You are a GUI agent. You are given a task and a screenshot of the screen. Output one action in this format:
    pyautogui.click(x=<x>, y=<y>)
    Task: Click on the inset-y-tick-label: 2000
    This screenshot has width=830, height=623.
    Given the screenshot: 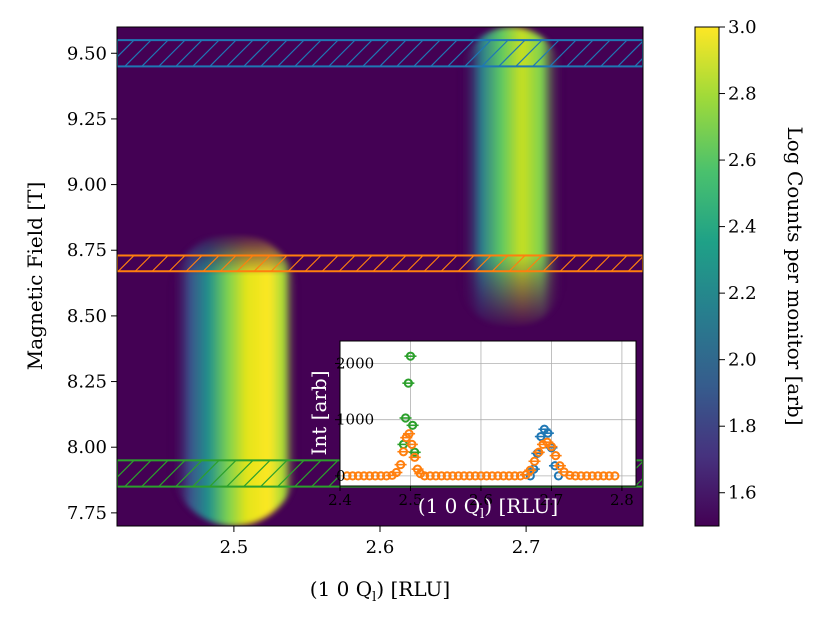 What is the action you would take?
    pyautogui.click(x=355, y=363)
    